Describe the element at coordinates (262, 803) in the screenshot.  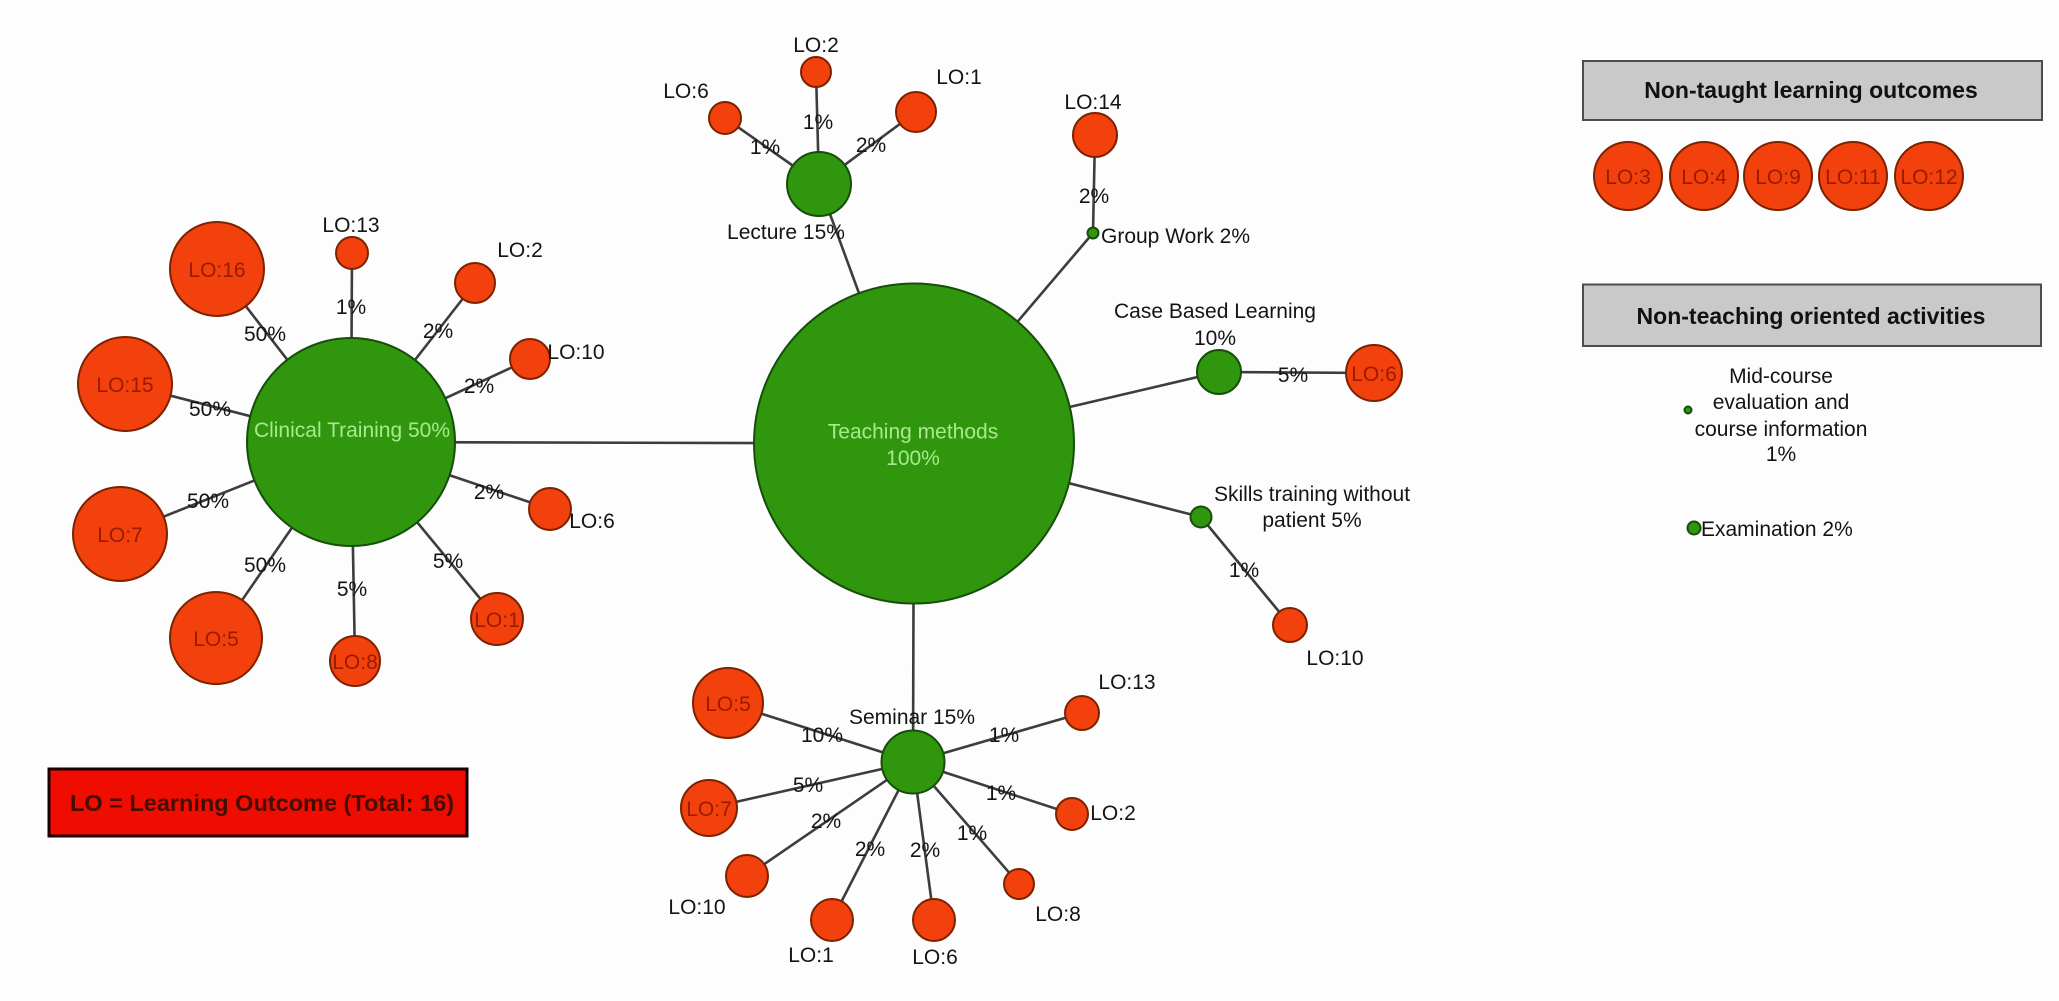
I see `svg-text:LO = Learning Outcome (Total:: LO = Learning Outcome (Total: 16)` at that location.